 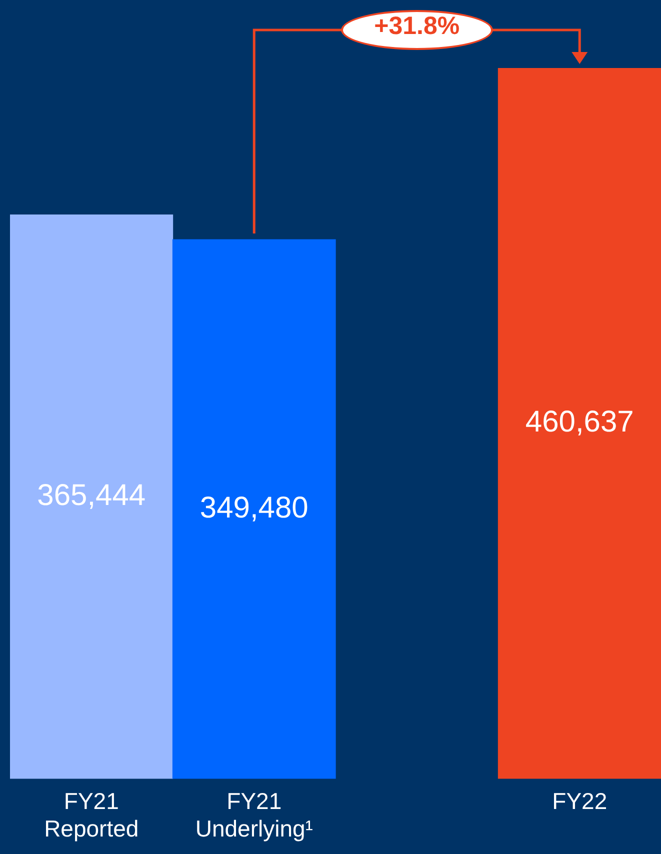 I want to click on data-label: 349,480, so click(x=254, y=507).